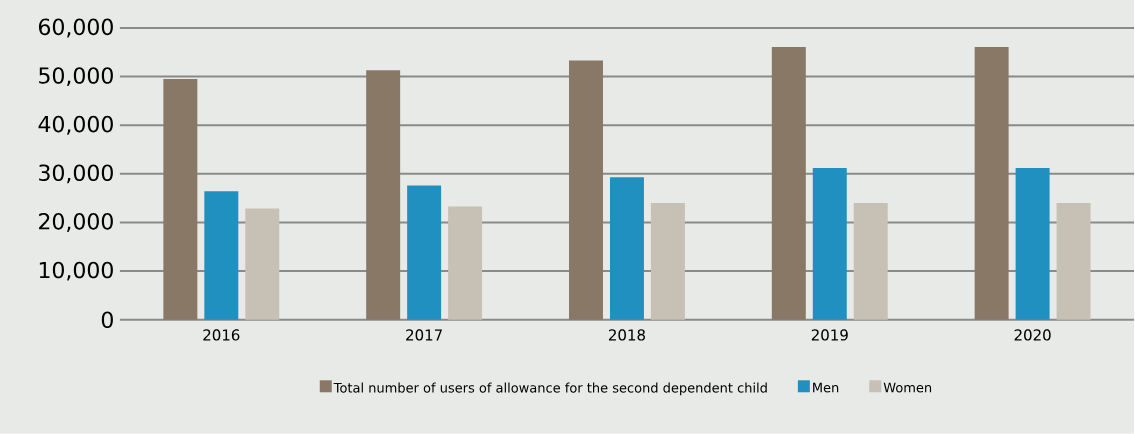  What do you see at coordinates (1032, 335) in the screenshot?
I see `x-tick-label: 2020` at bounding box center [1032, 335].